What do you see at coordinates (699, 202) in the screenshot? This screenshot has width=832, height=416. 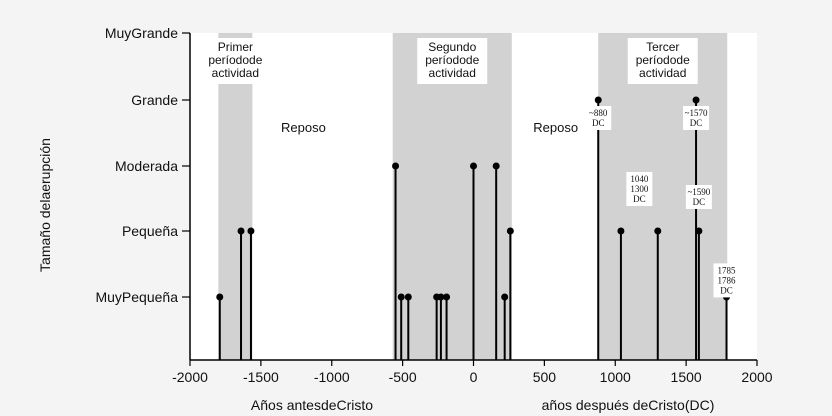 I see `annotation-4-line-2: DC` at bounding box center [699, 202].